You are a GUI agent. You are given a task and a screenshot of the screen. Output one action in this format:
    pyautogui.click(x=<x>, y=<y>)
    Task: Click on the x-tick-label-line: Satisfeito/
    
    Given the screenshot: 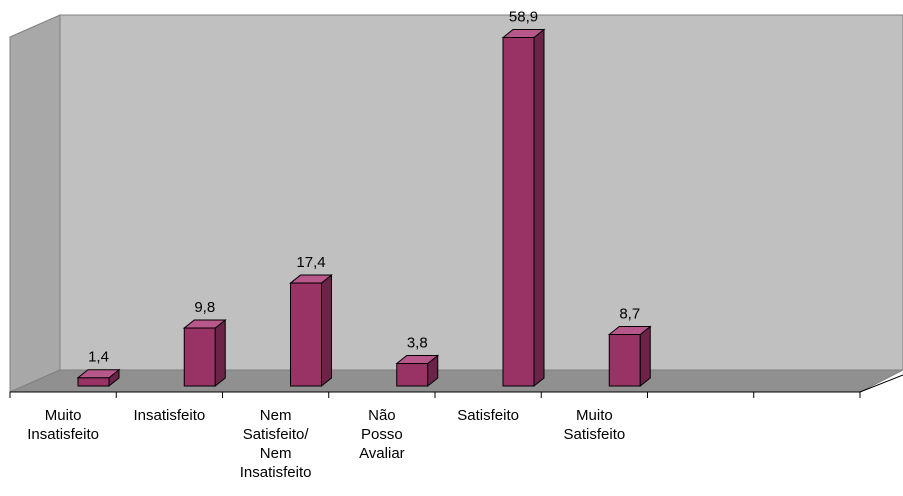 What is the action you would take?
    pyautogui.click(x=276, y=434)
    